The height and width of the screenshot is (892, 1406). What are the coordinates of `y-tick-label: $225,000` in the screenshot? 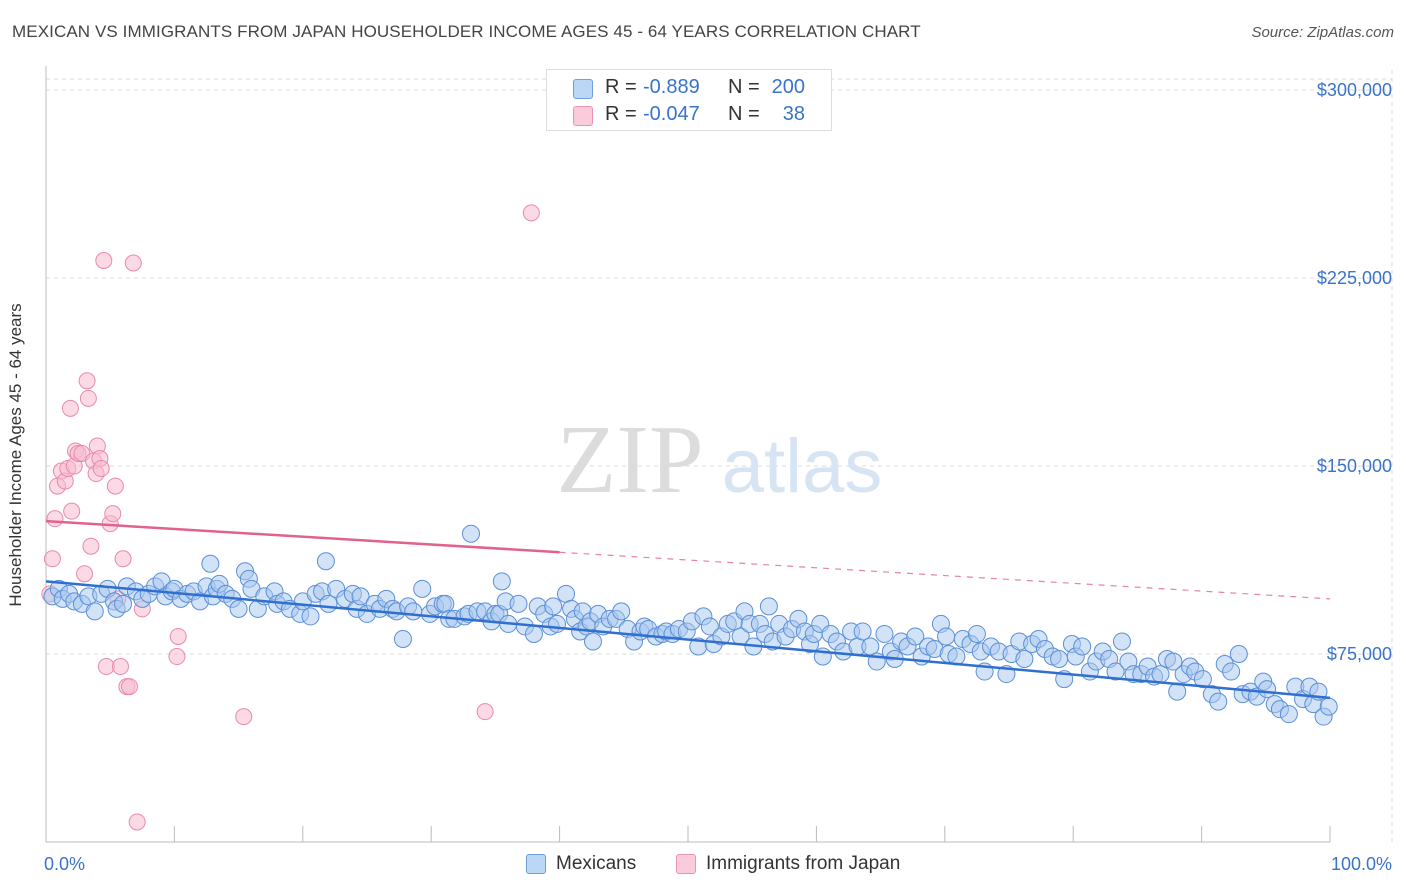 It's located at (1354, 278).